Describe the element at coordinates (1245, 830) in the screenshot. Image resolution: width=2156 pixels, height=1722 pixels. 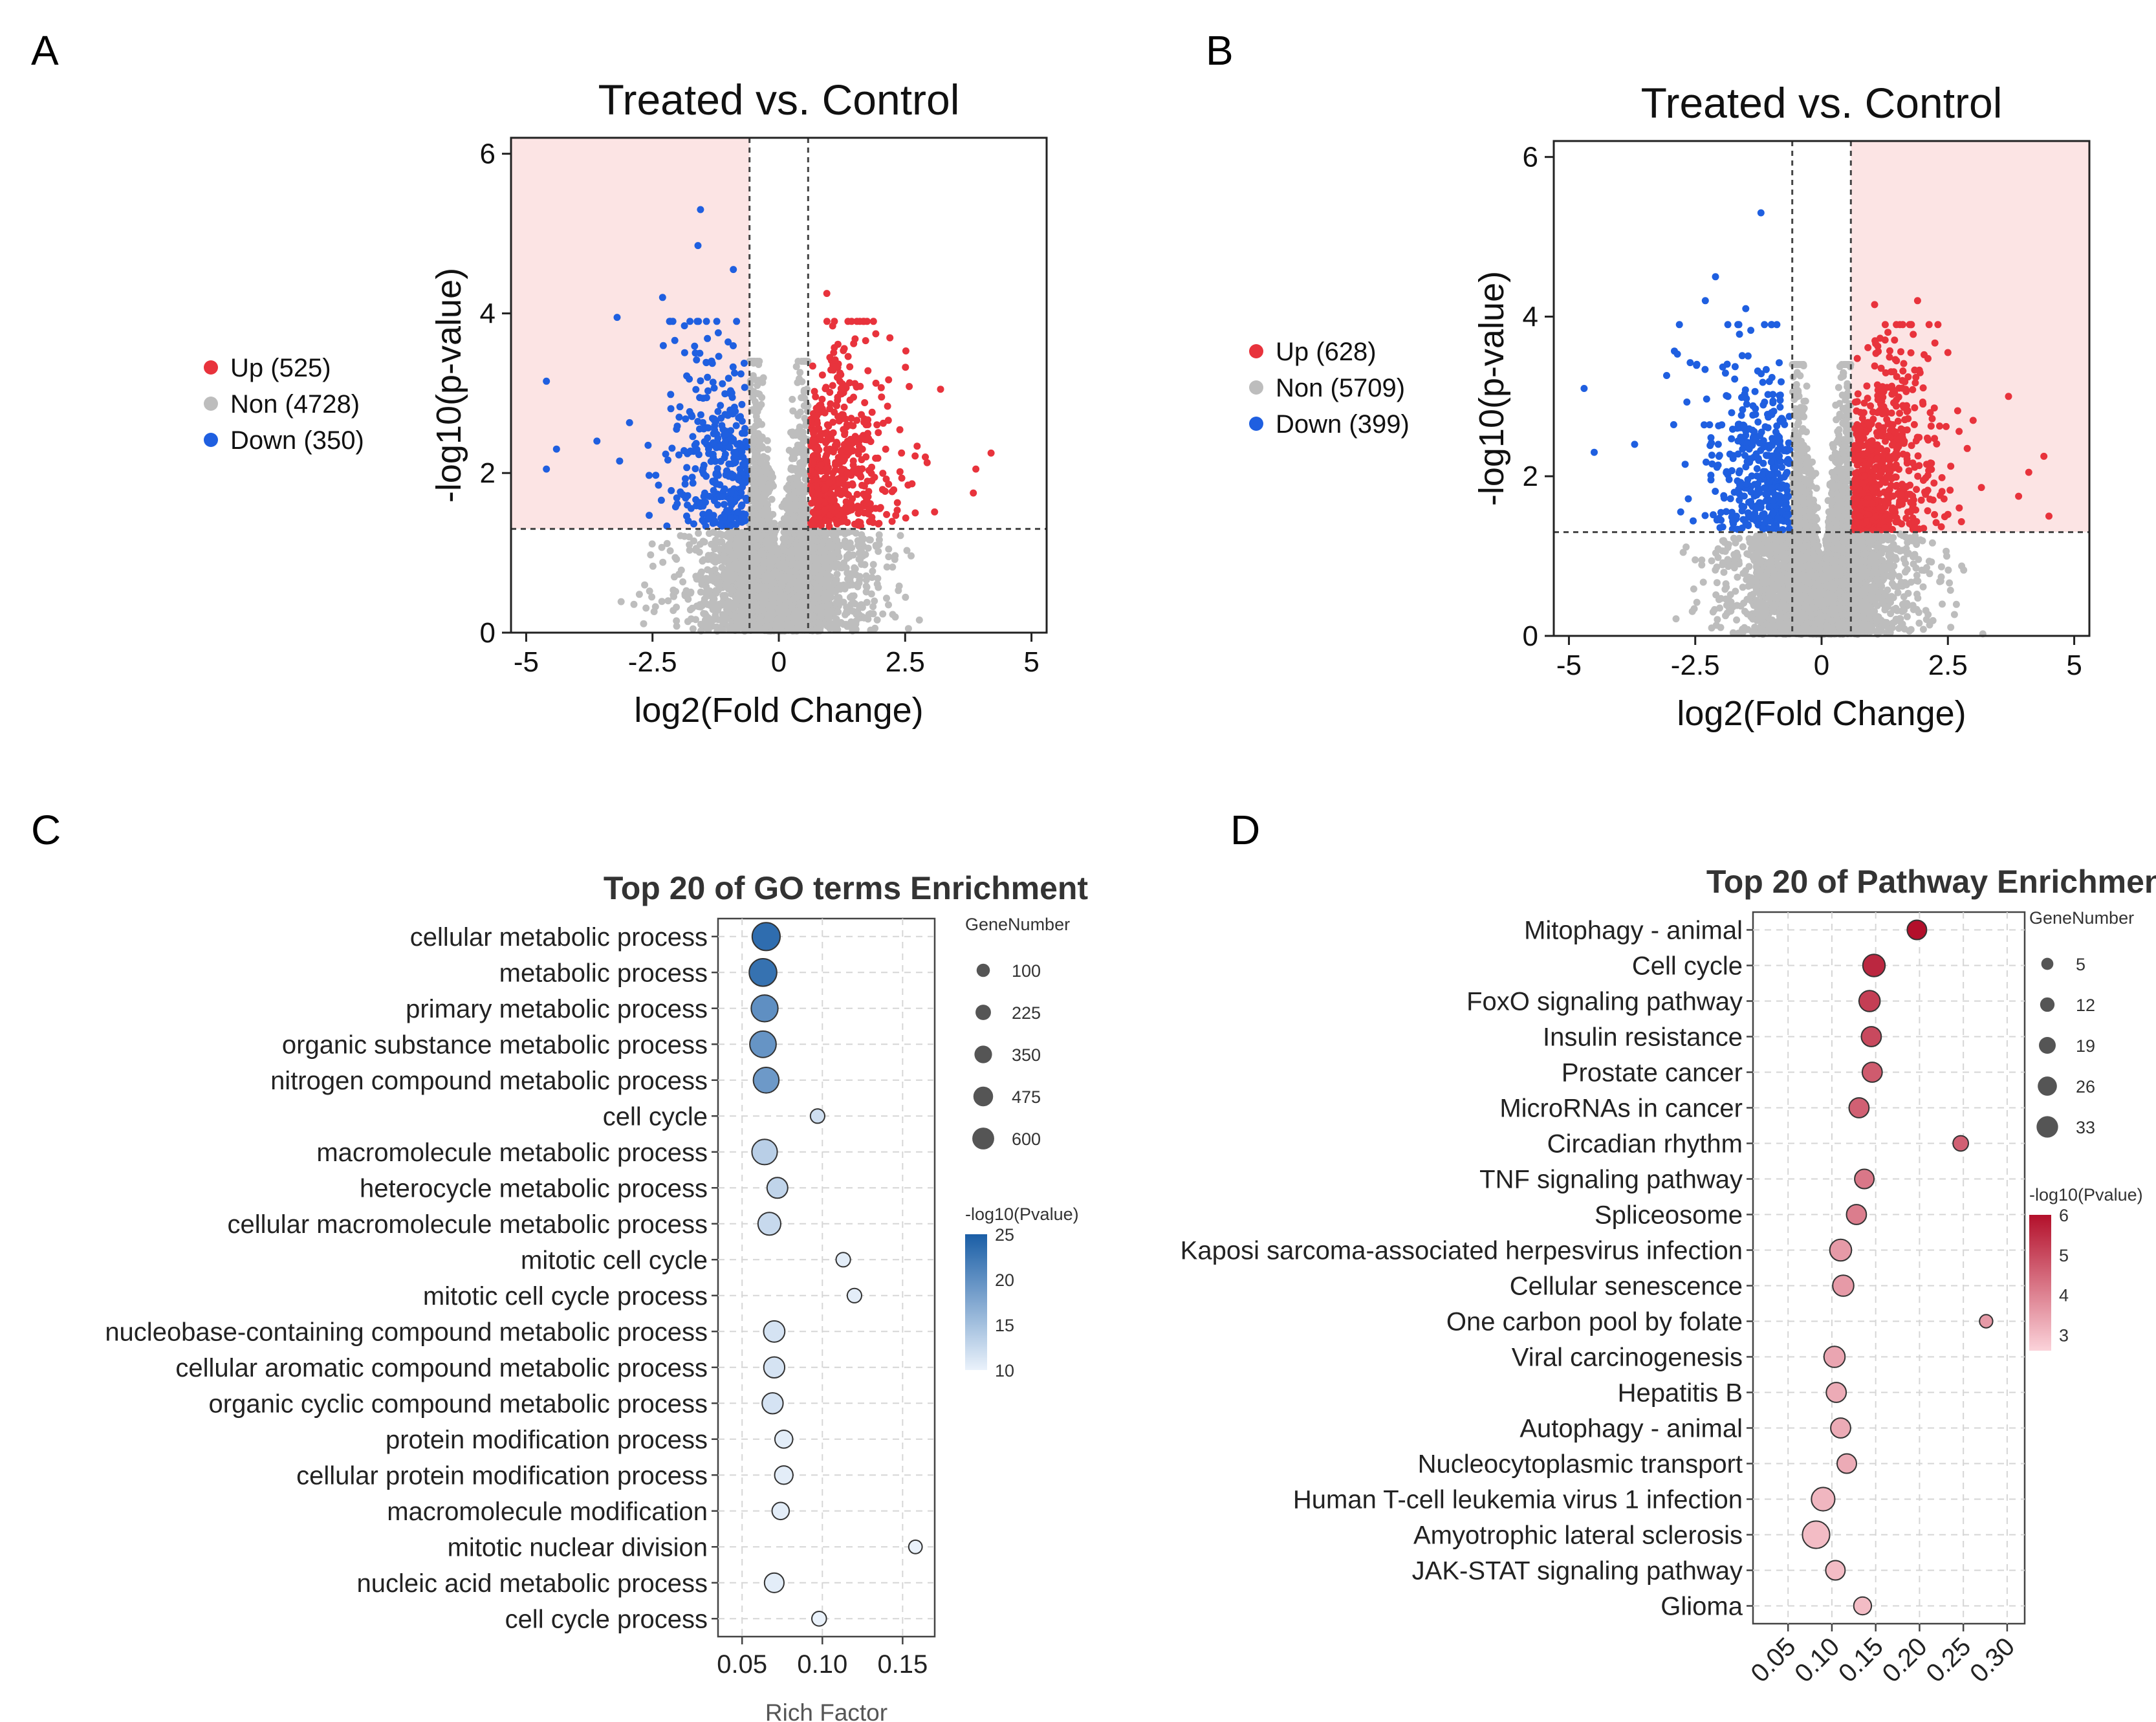
I see `panel-letter-d: D` at that location.